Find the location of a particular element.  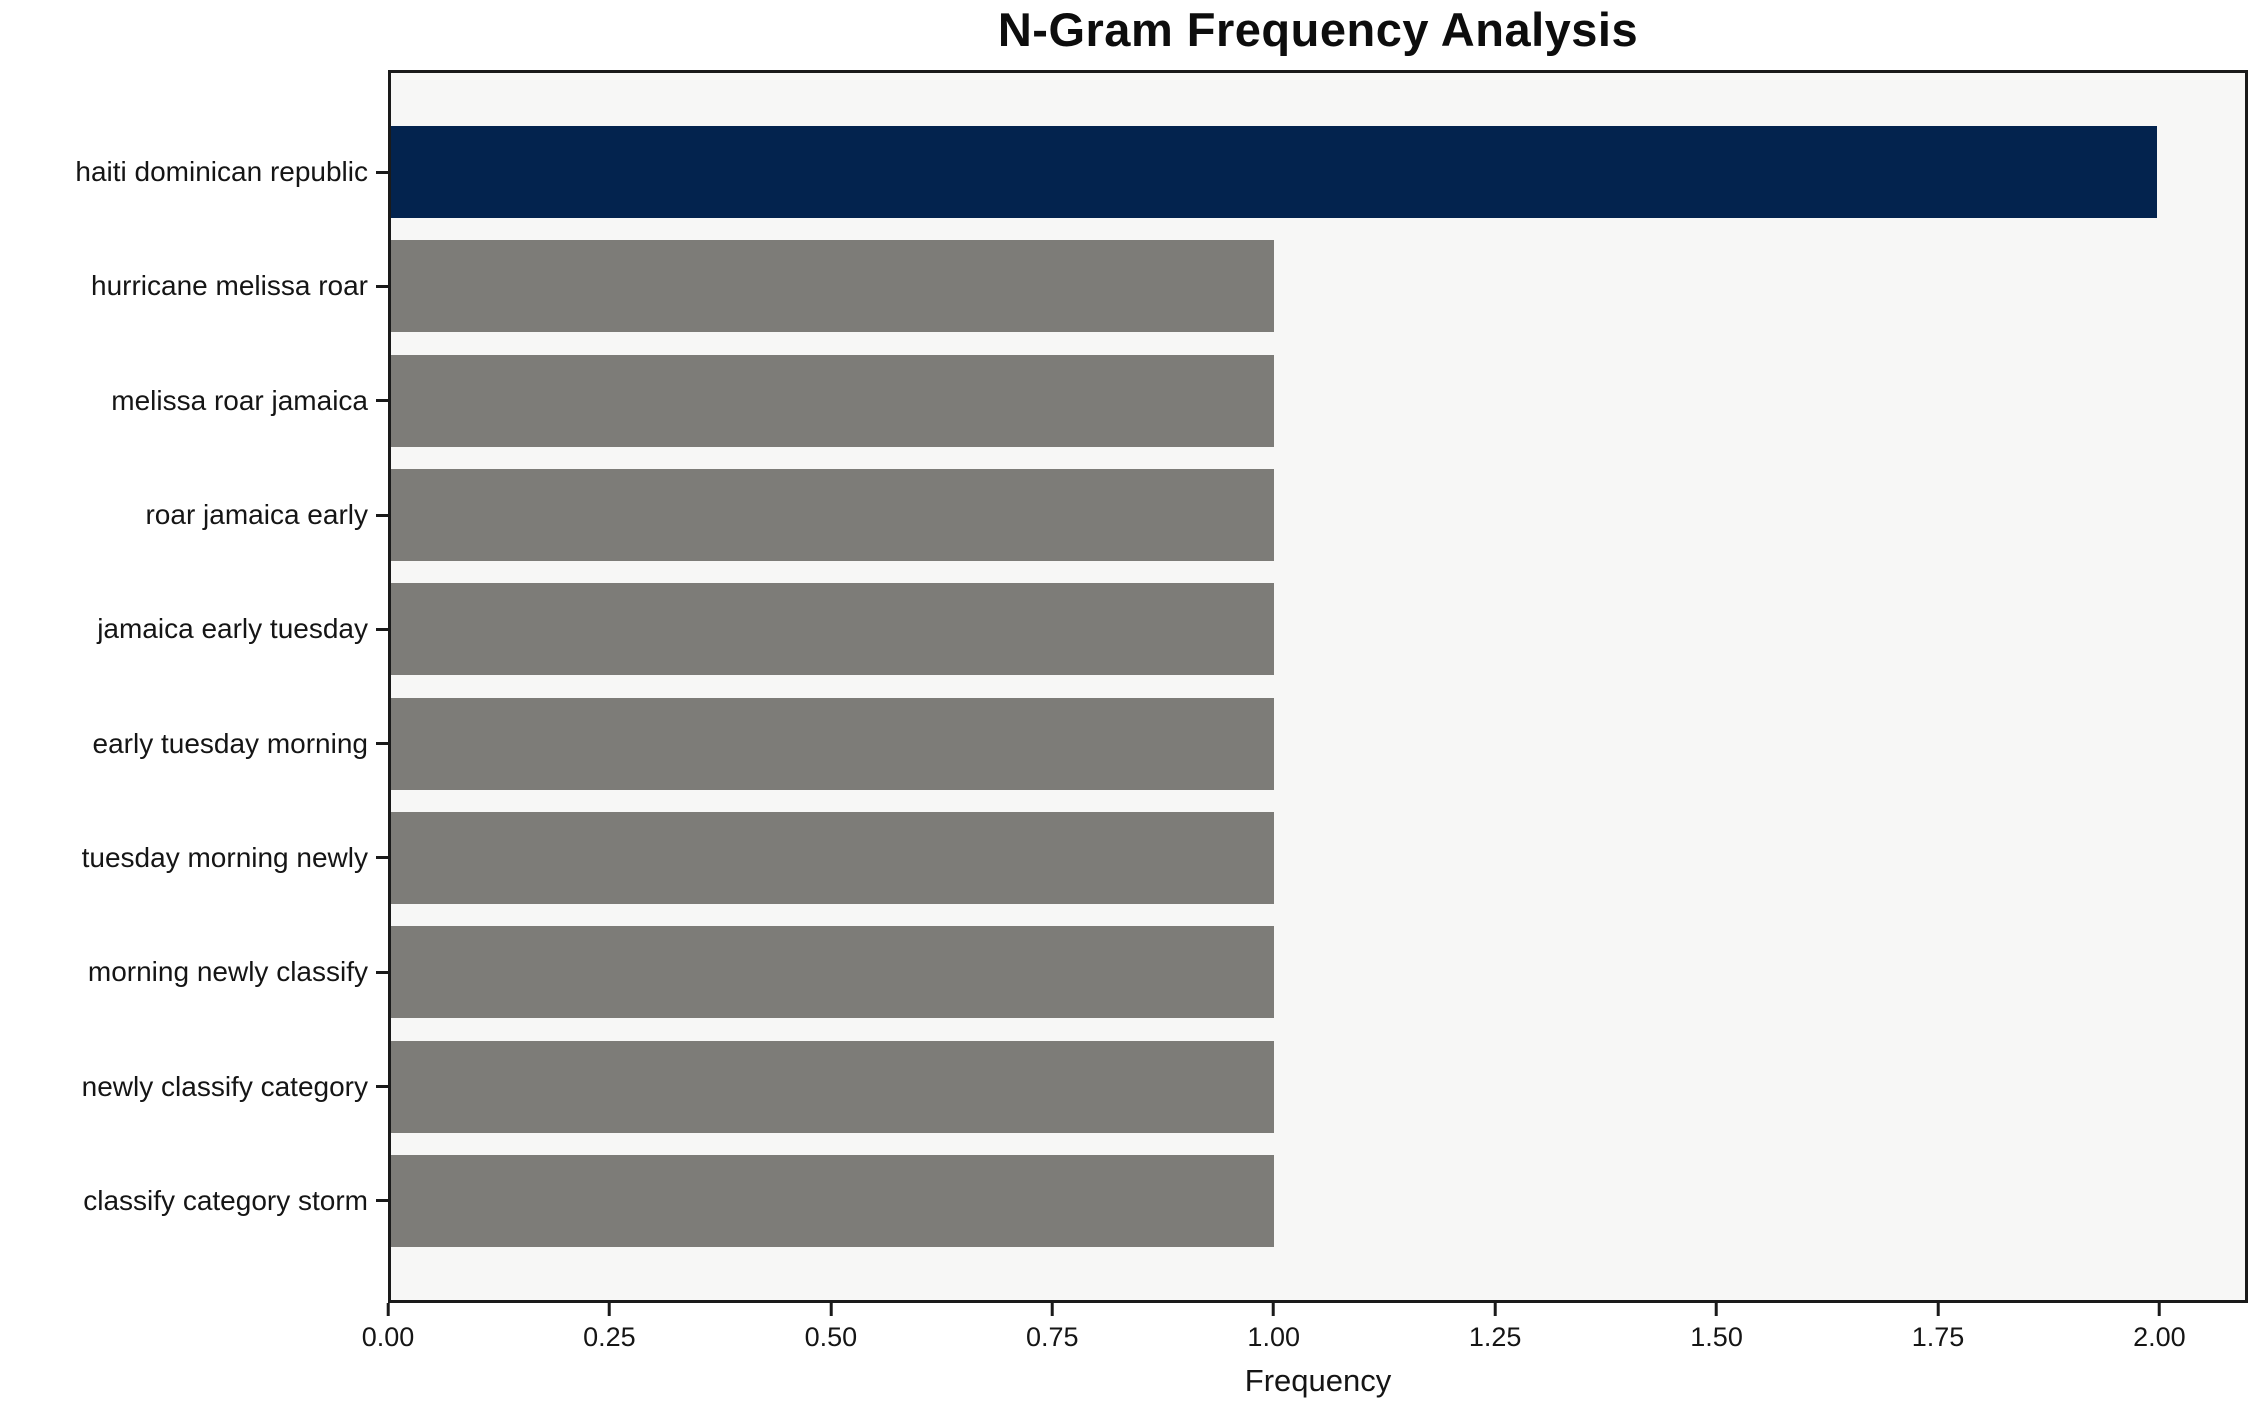

x-tick-label: 2.00 is located at coordinates (2159, 1337).